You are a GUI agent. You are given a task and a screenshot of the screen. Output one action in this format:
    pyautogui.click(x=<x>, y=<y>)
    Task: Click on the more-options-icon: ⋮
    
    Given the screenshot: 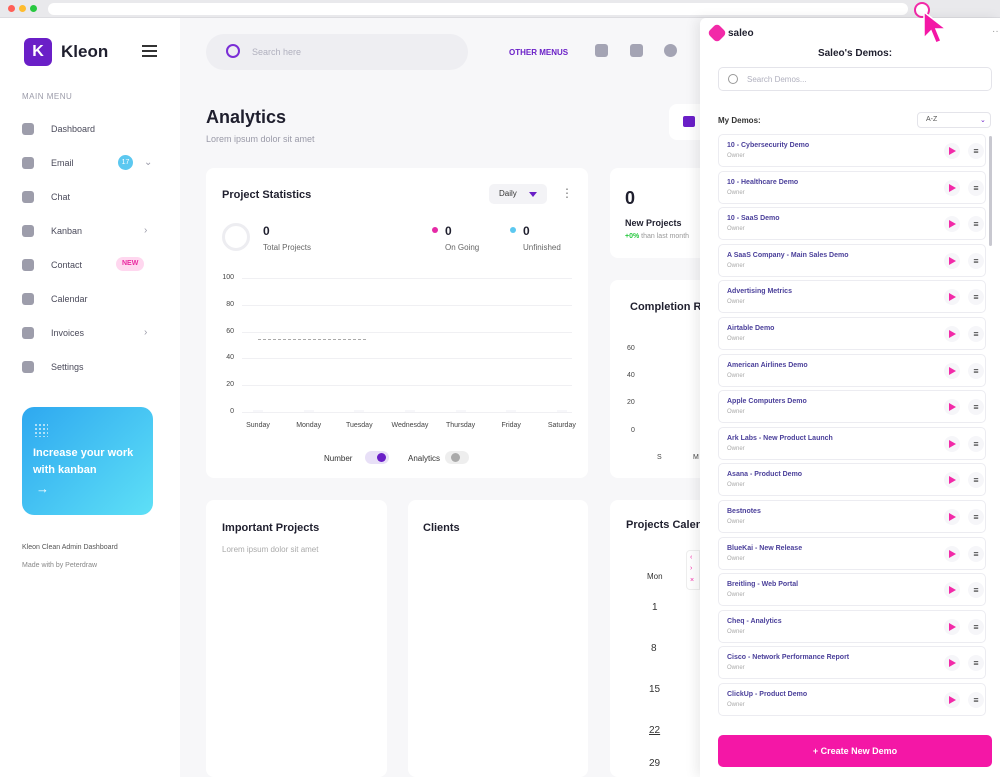 What is the action you would take?
    pyautogui.click(x=567, y=193)
    